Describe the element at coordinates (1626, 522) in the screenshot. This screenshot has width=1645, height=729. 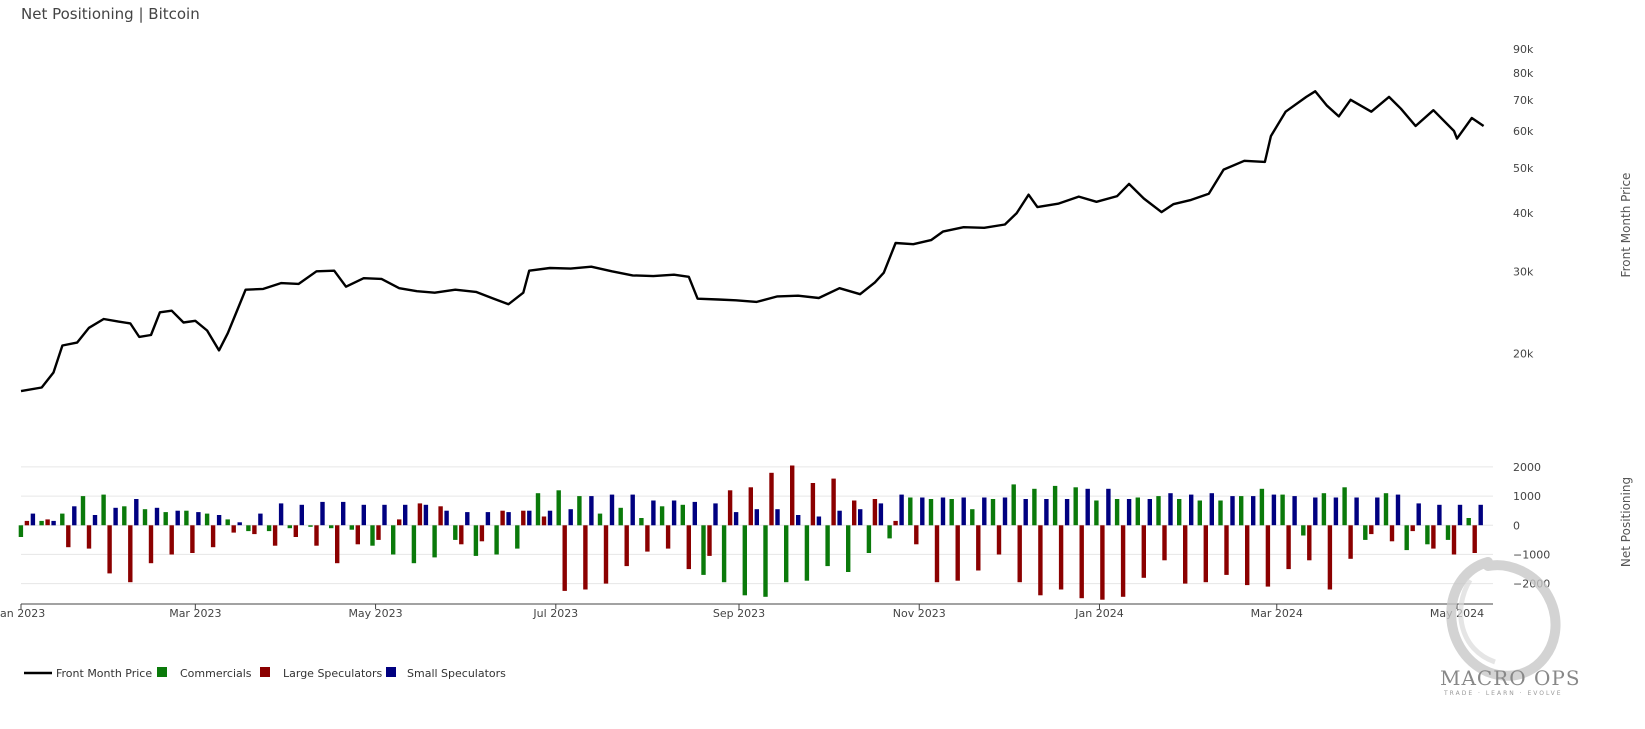
I see `positioning-axis-title: Net Positioning` at that location.